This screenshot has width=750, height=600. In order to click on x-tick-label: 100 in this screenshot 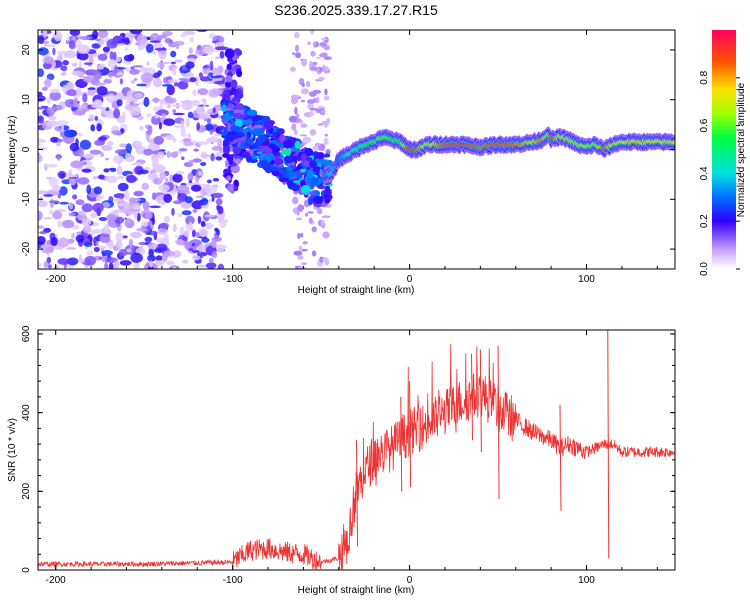, I will do `click(586, 279)`.